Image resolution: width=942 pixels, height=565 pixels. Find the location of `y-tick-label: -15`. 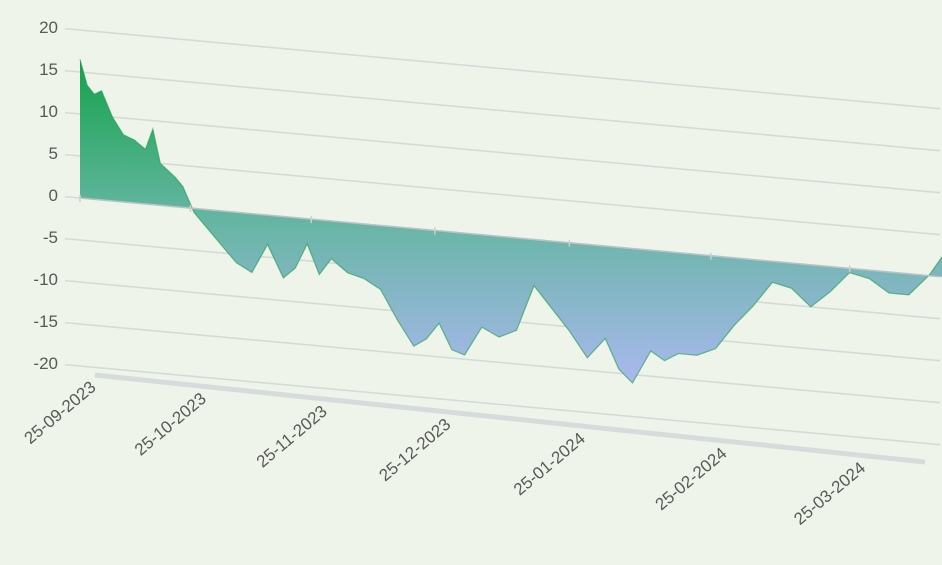

y-tick-label: -15 is located at coordinates (45, 321).